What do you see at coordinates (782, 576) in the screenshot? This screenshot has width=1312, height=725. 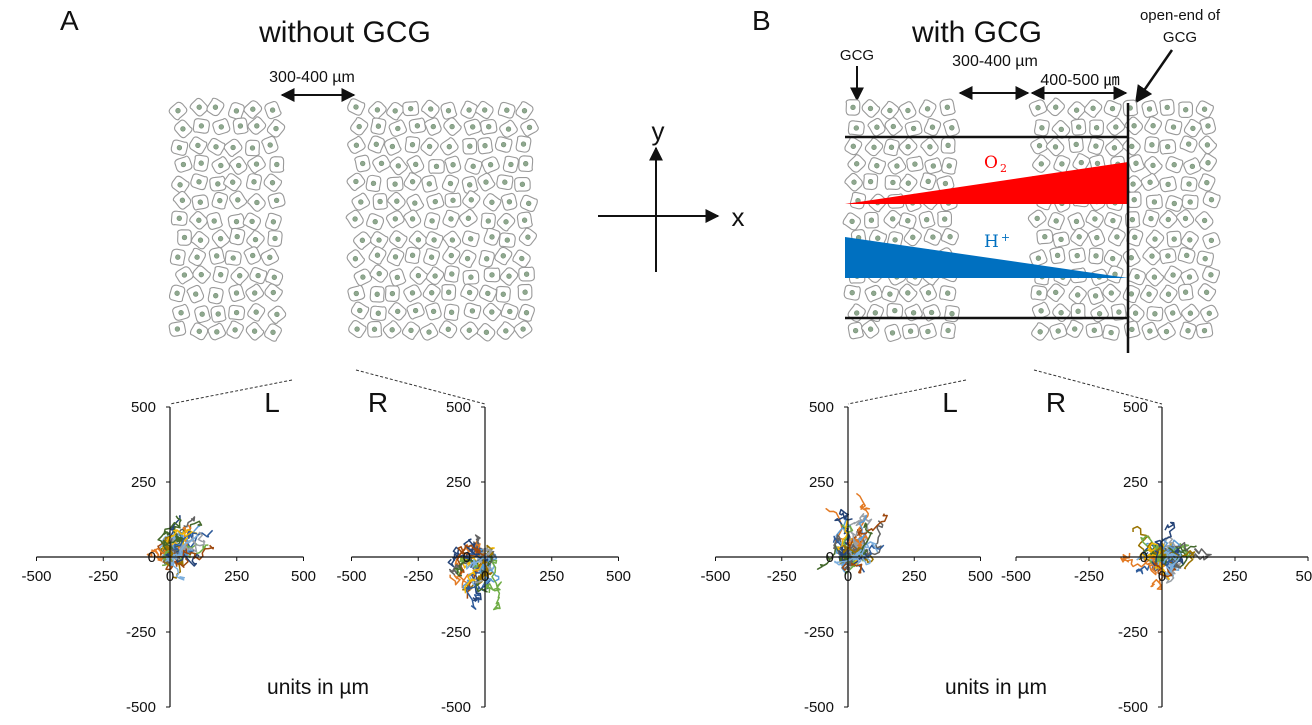 I see `x-tick-label: -250` at bounding box center [782, 576].